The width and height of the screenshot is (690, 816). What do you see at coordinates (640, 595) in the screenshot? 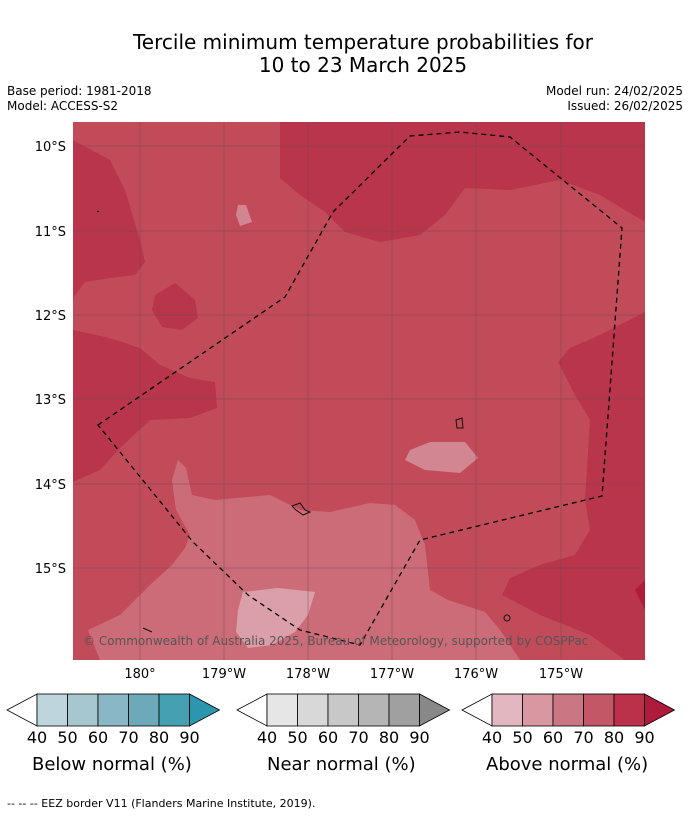
I see `prob-region-east-edge` at bounding box center [640, 595].